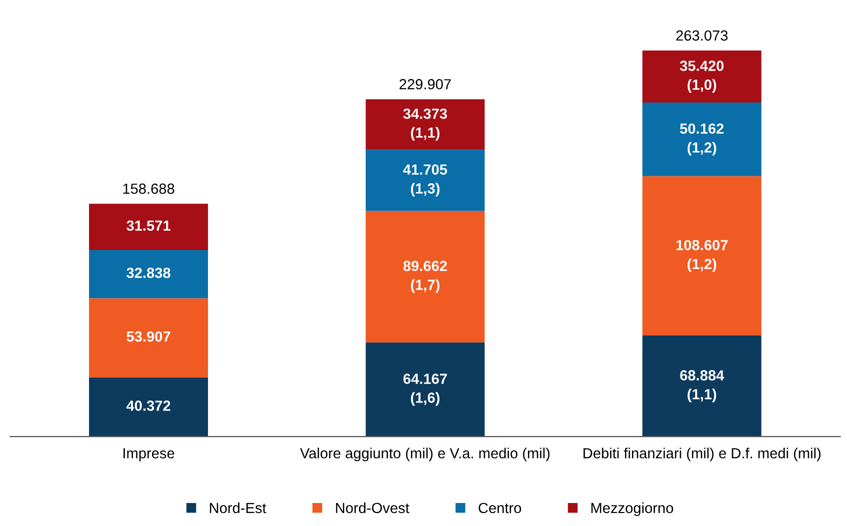  Describe the element at coordinates (238, 508) in the screenshot. I see `legend-label: Nord-Est` at that location.